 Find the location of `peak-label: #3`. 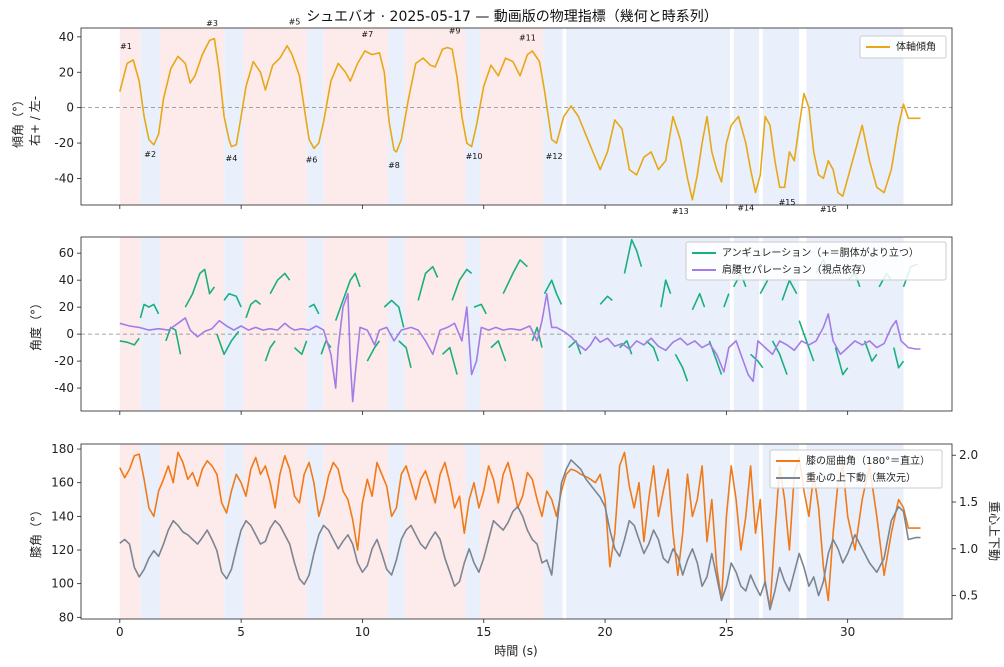

peak-label: #3 is located at coordinates (212, 23).